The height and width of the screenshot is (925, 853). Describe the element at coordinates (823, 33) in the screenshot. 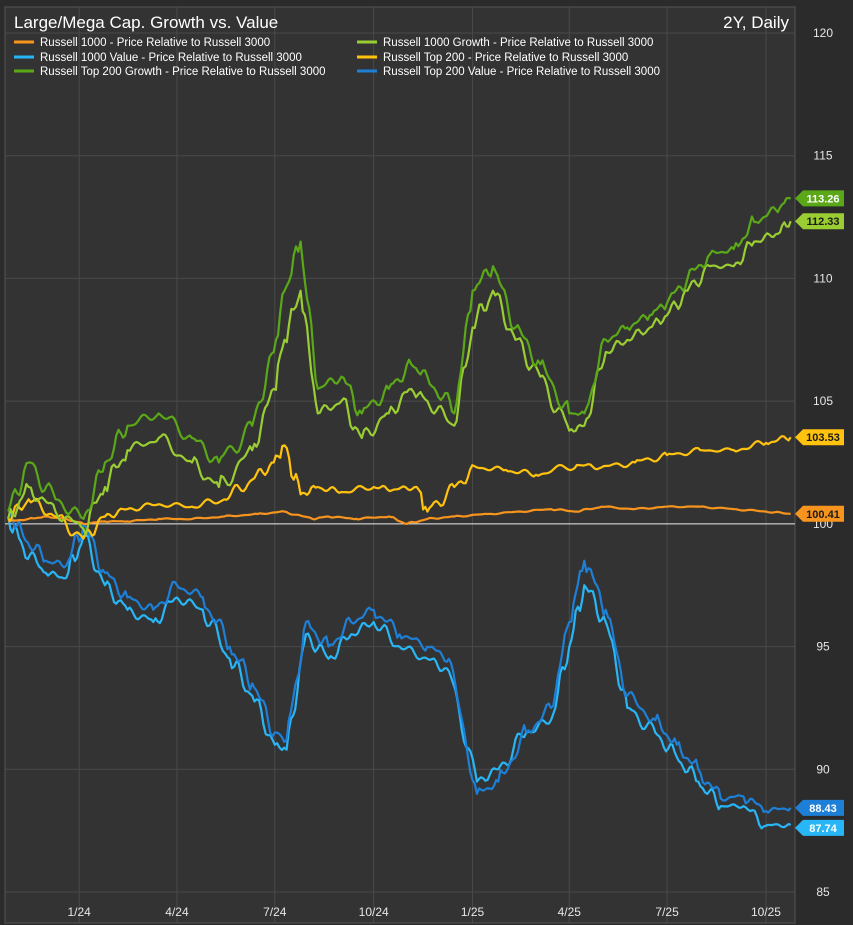

I see `y-tick-label: 120` at that location.